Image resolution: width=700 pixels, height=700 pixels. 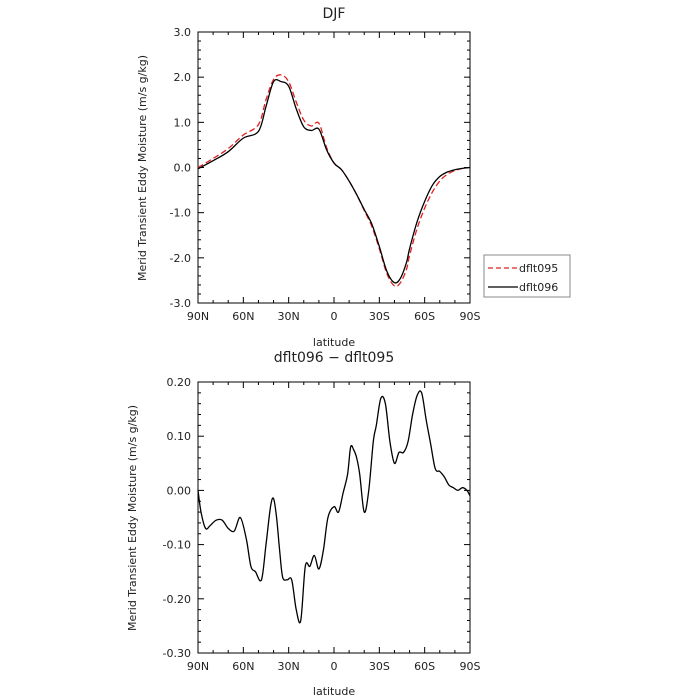 I want to click on bottom-x-axis-title: latitude, so click(x=334, y=691).